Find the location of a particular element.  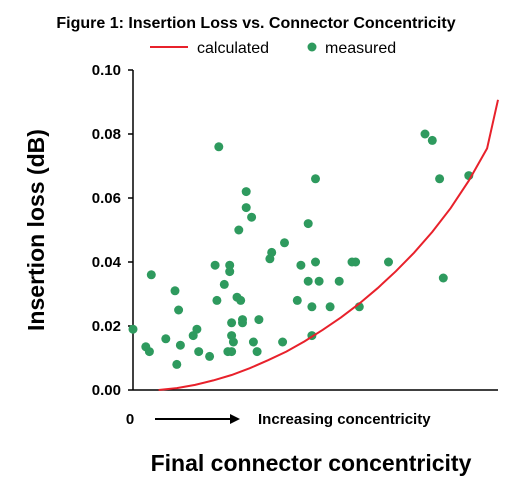

y-tick-label: 0.02 is located at coordinates (106, 326).